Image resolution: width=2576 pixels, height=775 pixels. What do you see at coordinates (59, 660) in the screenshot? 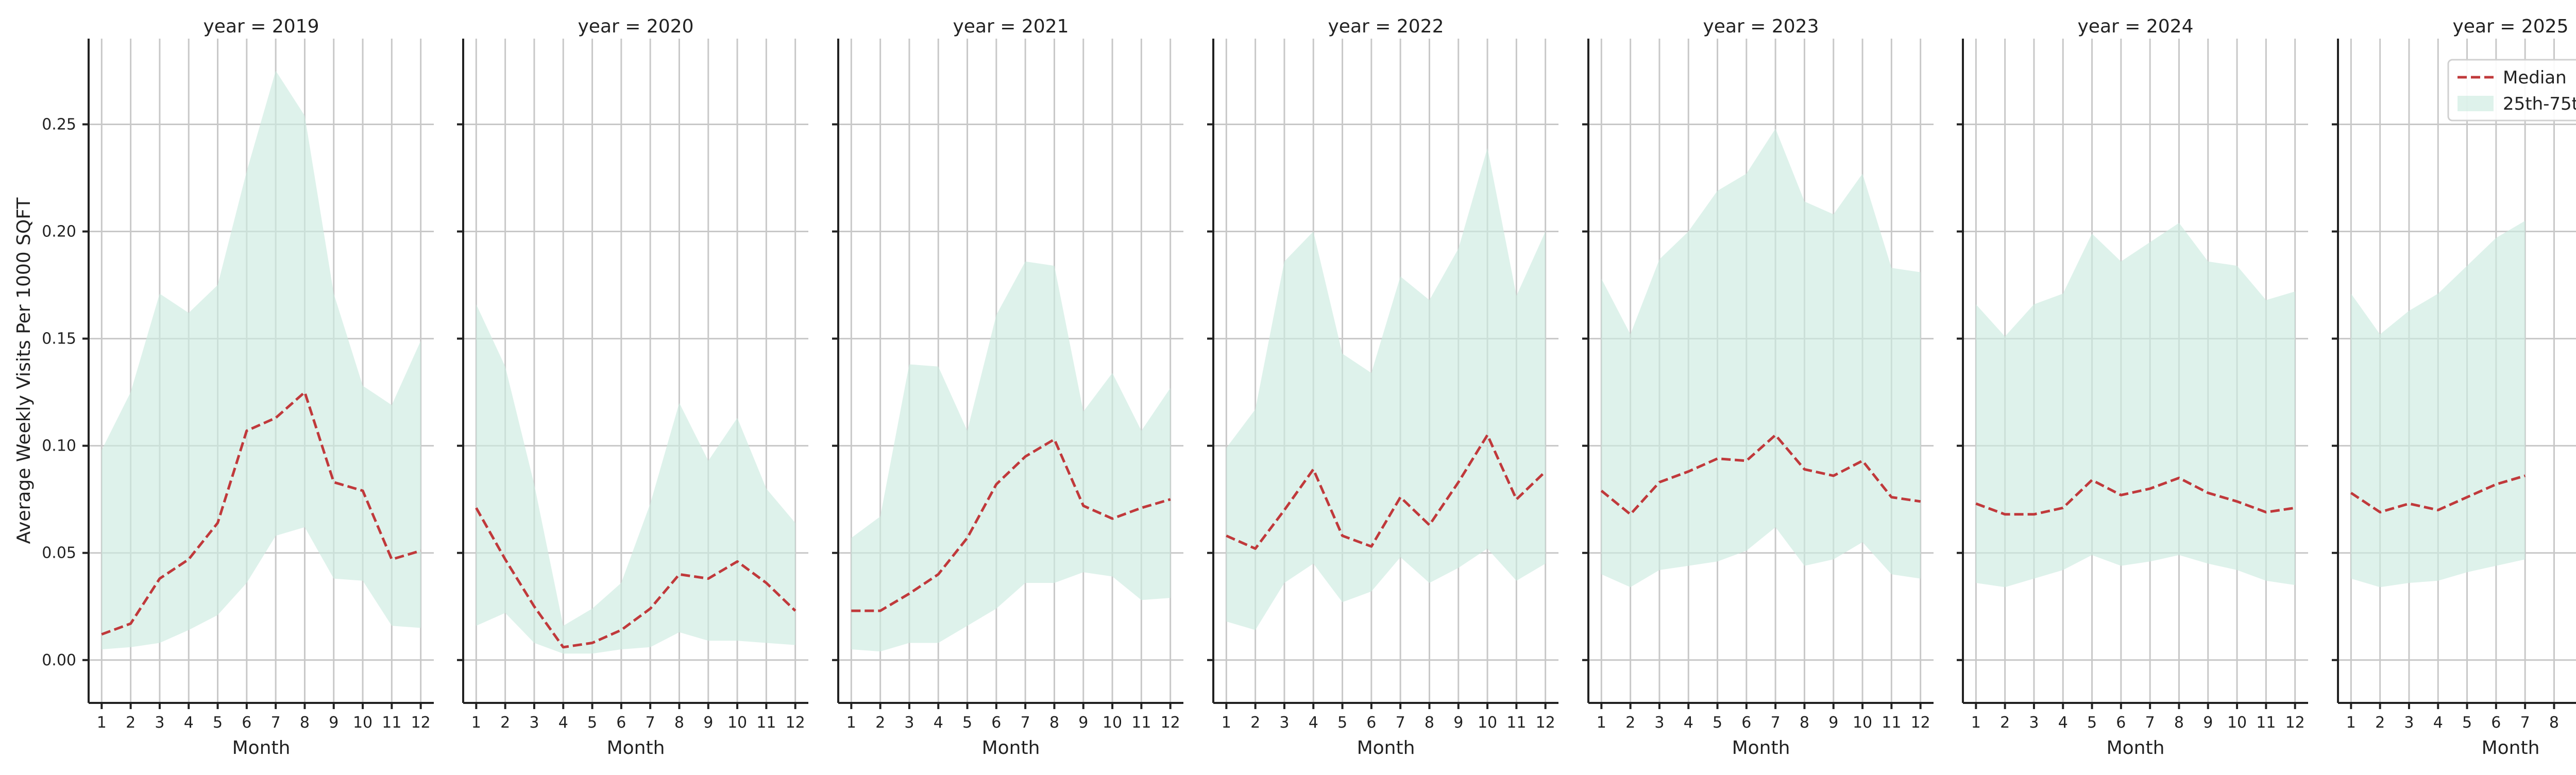
I see `y-tick-label: 0.00` at bounding box center [59, 660].